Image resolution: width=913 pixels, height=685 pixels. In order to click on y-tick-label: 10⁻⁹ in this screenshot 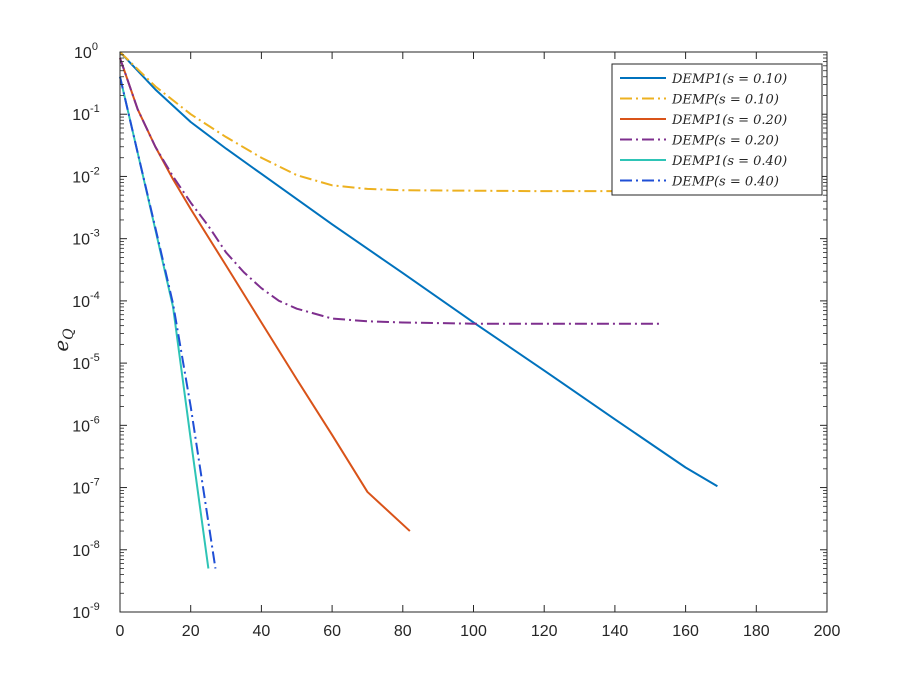, I will do `click(86, 611)`.